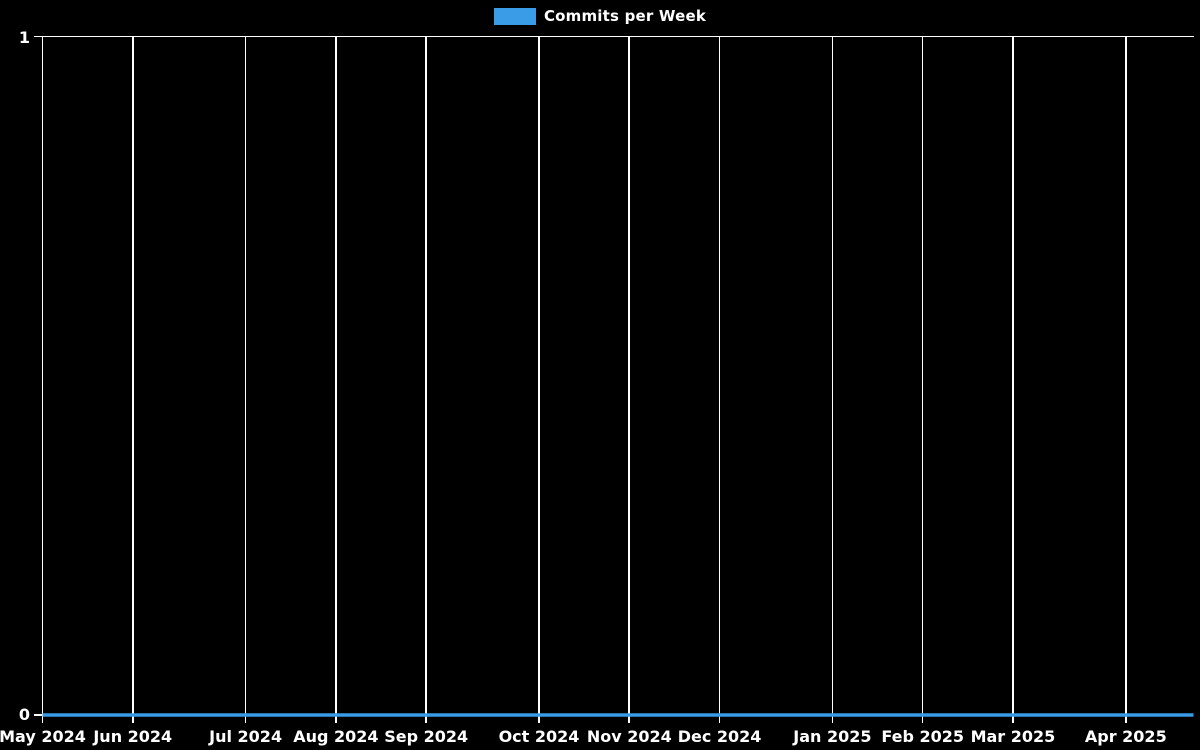  I want to click on x-axis-label: Jan 2025, so click(832, 736).